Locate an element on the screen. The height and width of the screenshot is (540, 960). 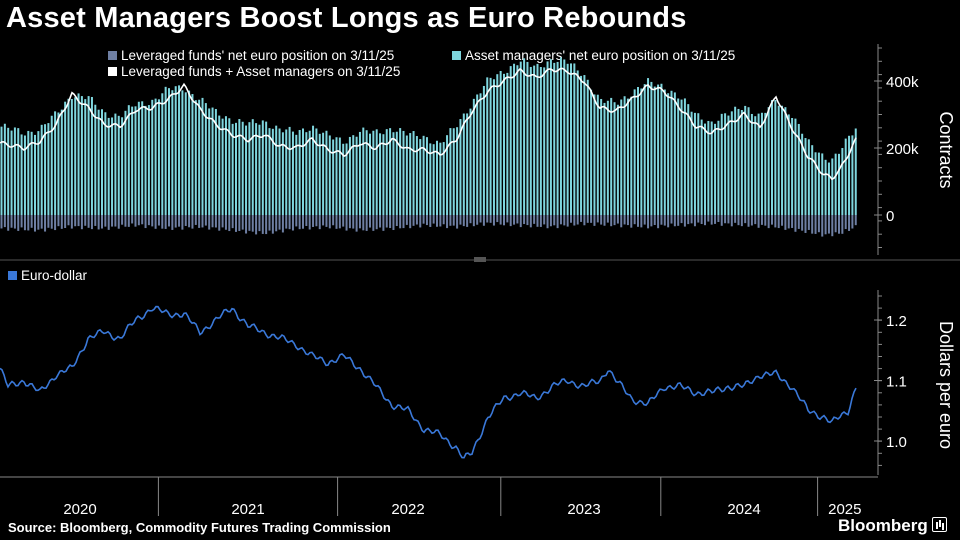
legend-swatch-leveraged is located at coordinates (112, 55).